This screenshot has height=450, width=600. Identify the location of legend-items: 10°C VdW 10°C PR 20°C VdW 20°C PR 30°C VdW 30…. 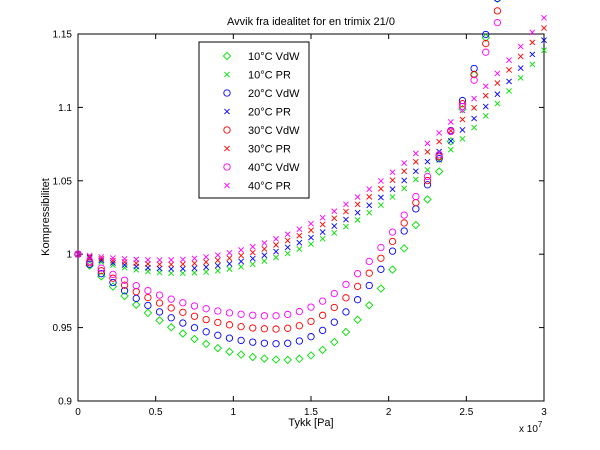
(261, 122).